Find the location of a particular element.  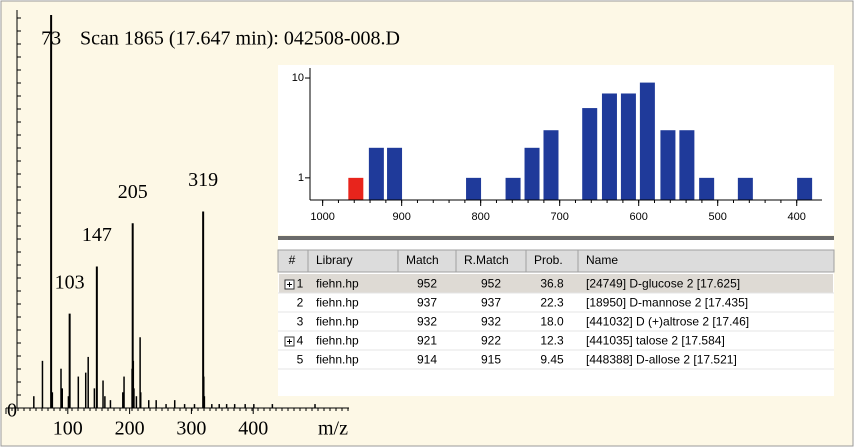

x-tick-label: 500 is located at coordinates (718, 217).